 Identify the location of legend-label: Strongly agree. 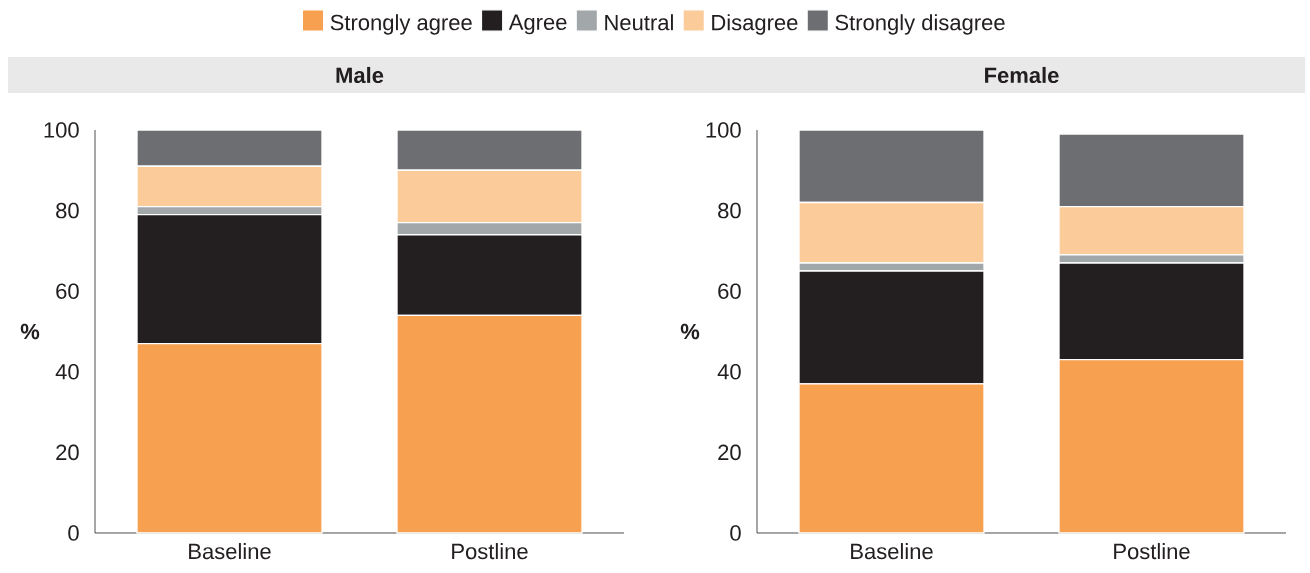
(401, 24).